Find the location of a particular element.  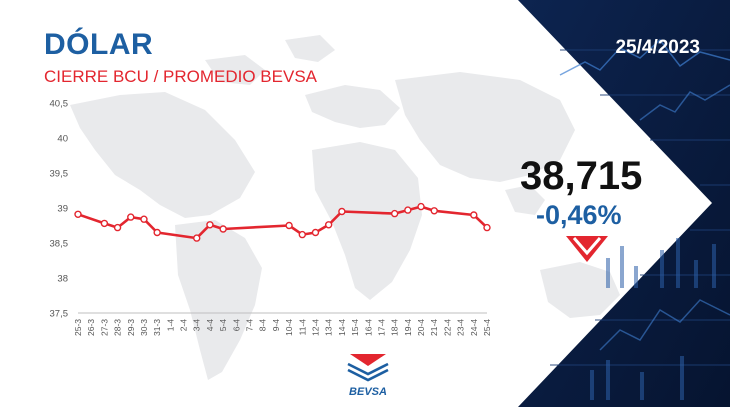

page-title: DÓLAR is located at coordinates (99, 44).